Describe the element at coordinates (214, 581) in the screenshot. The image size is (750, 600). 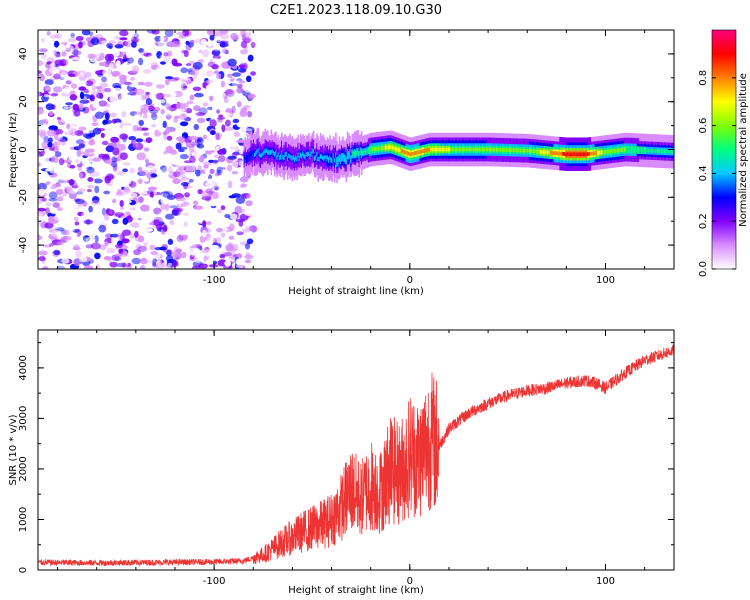
I see `x-tick-label: -100` at that location.